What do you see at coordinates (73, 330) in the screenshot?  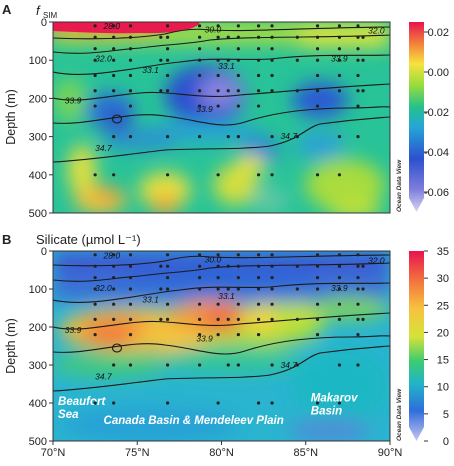 I see `contour-label: 33.9` at bounding box center [73, 330].